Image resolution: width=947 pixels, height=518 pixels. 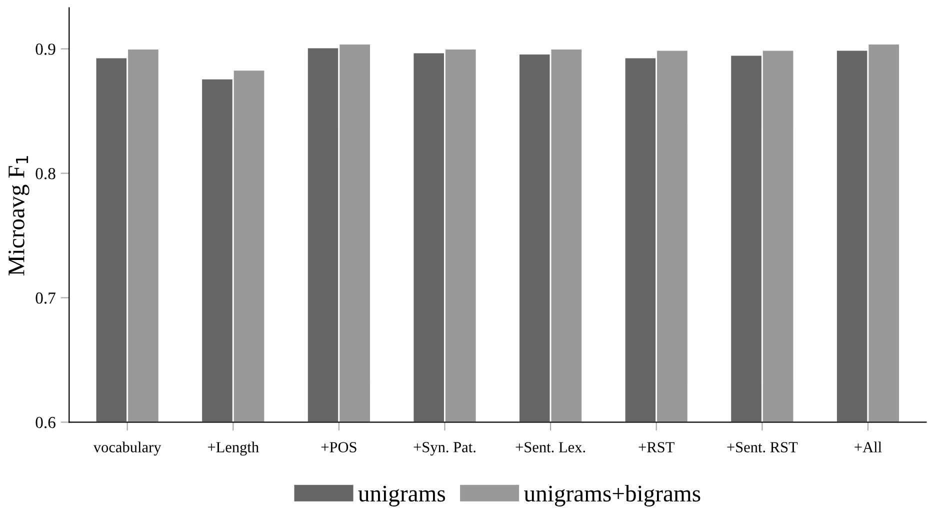 What do you see at coordinates (656, 447) in the screenshot?
I see `x-tick-label: +RST` at bounding box center [656, 447].